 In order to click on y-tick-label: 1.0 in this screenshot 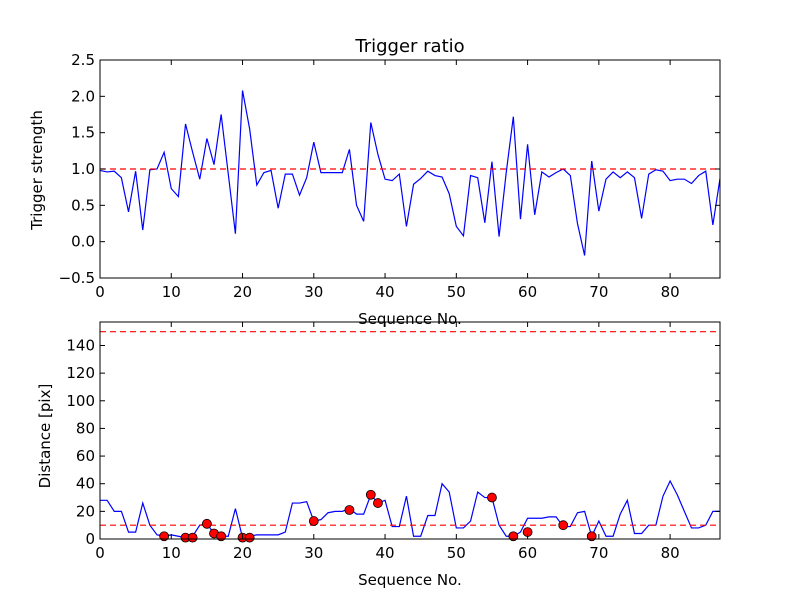, I will do `click(83, 169)`.